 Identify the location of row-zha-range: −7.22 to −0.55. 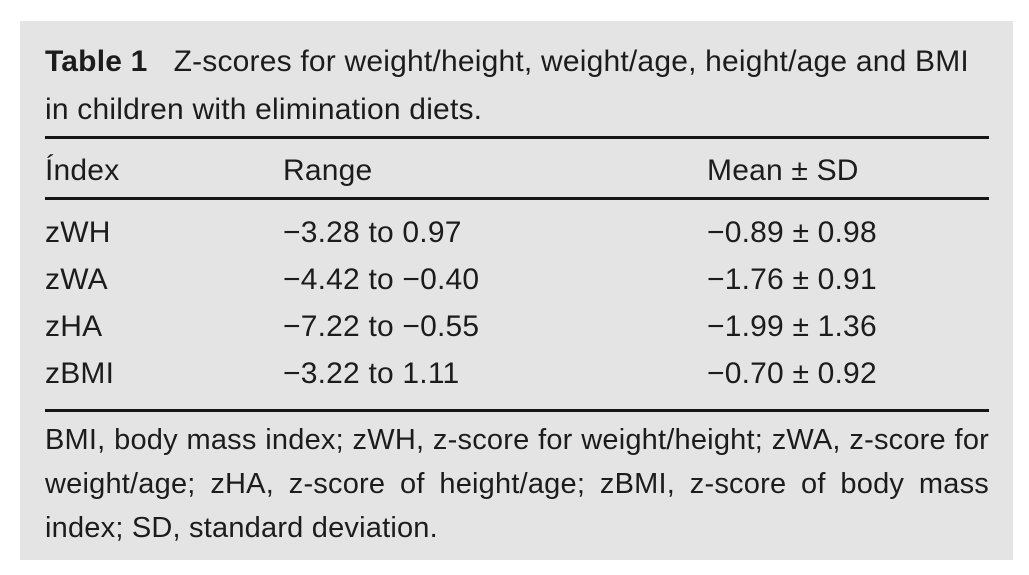
(381, 326).